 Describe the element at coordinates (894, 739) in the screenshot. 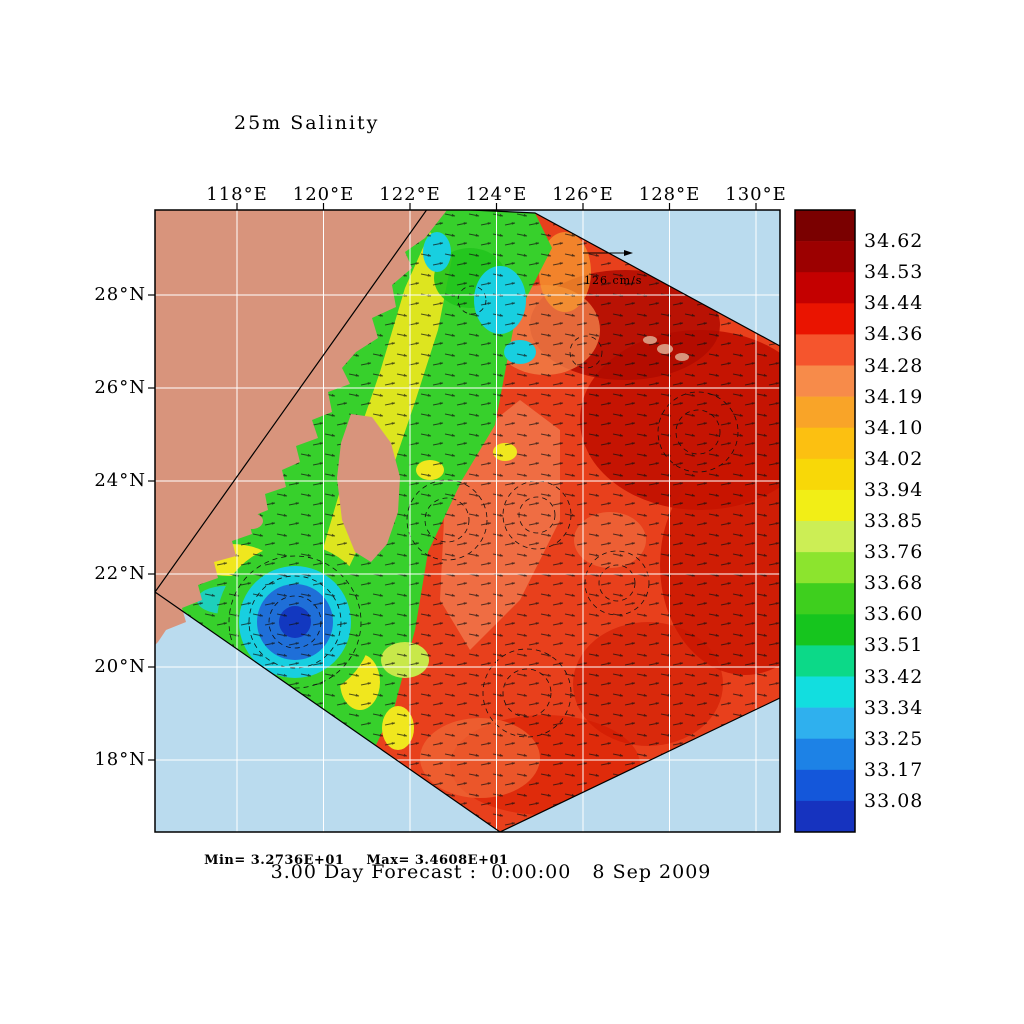

I see `colorbar-tick-label: 33.25` at that location.